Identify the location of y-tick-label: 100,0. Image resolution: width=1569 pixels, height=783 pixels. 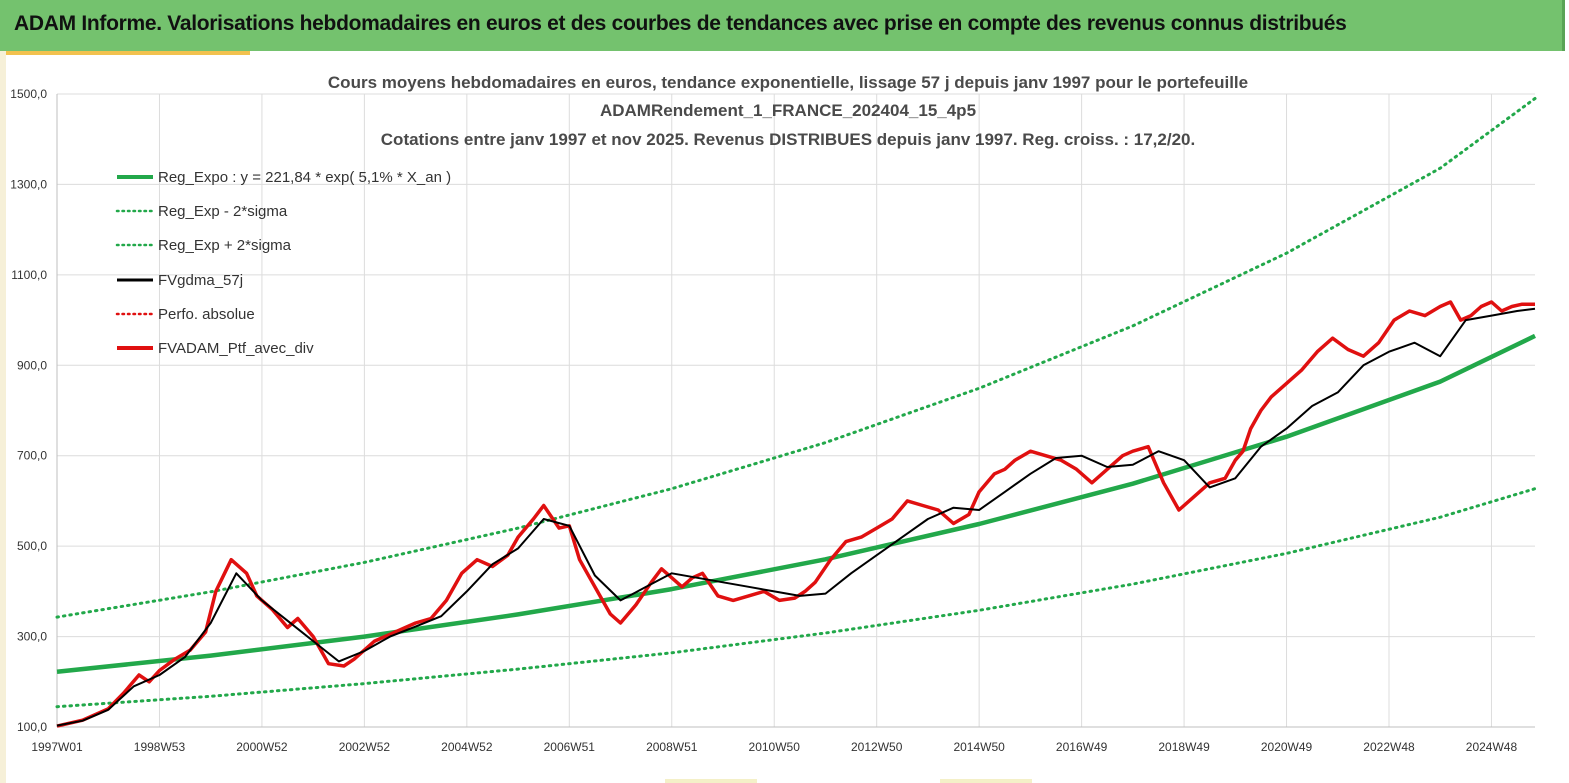
(32, 727).